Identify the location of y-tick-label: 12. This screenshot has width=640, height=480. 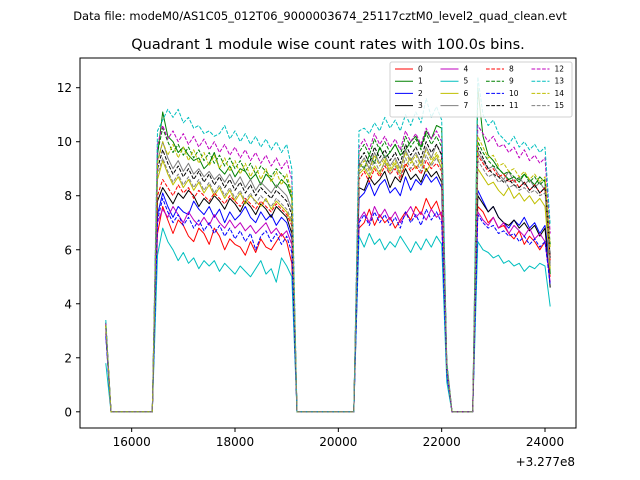
(64, 88).